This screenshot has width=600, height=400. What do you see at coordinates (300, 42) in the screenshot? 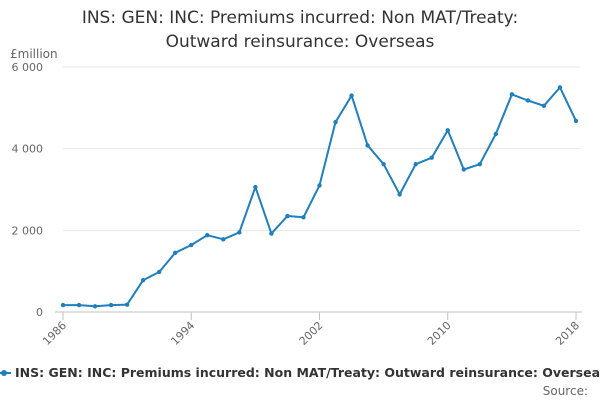
I see `chart-title-line-2: Outward reinsurance: Overseas` at bounding box center [300, 42].